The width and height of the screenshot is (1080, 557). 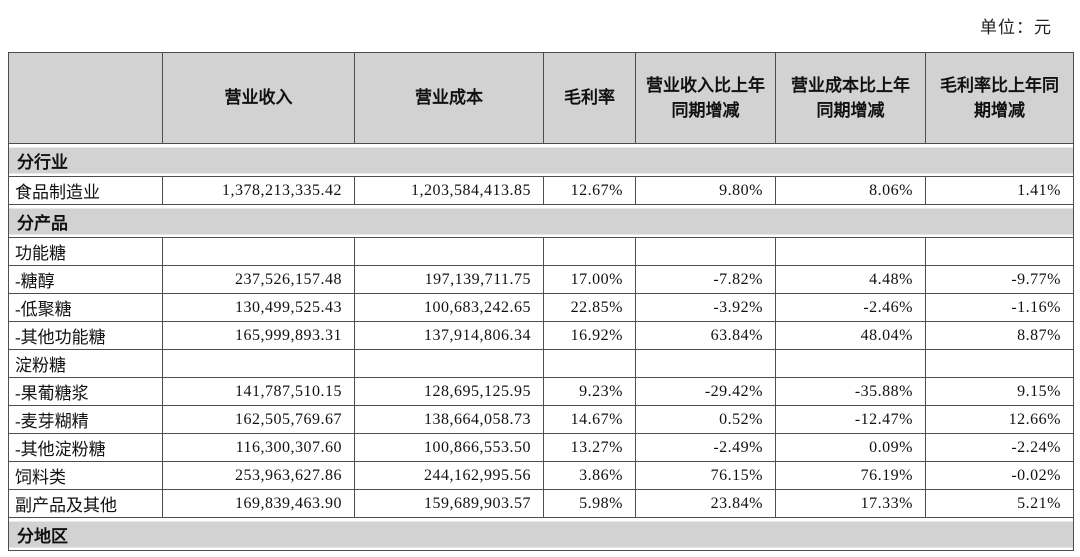 I want to click on cost-change-cell: -2.46%, so click(x=850, y=307).